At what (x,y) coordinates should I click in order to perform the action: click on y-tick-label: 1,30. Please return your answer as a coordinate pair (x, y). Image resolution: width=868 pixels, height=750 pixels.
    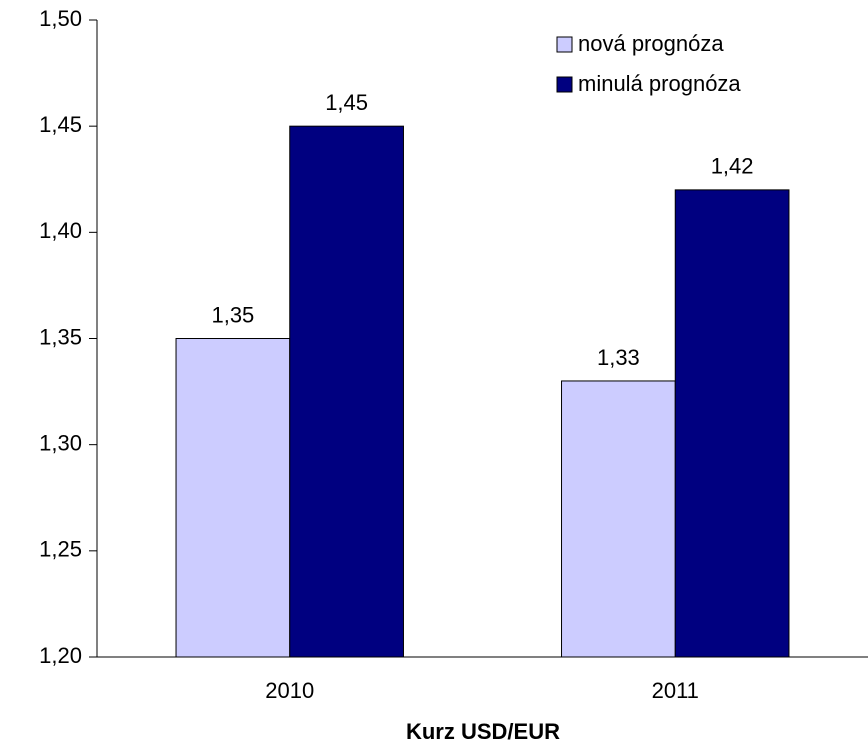
    Looking at the image, I should click on (60, 442).